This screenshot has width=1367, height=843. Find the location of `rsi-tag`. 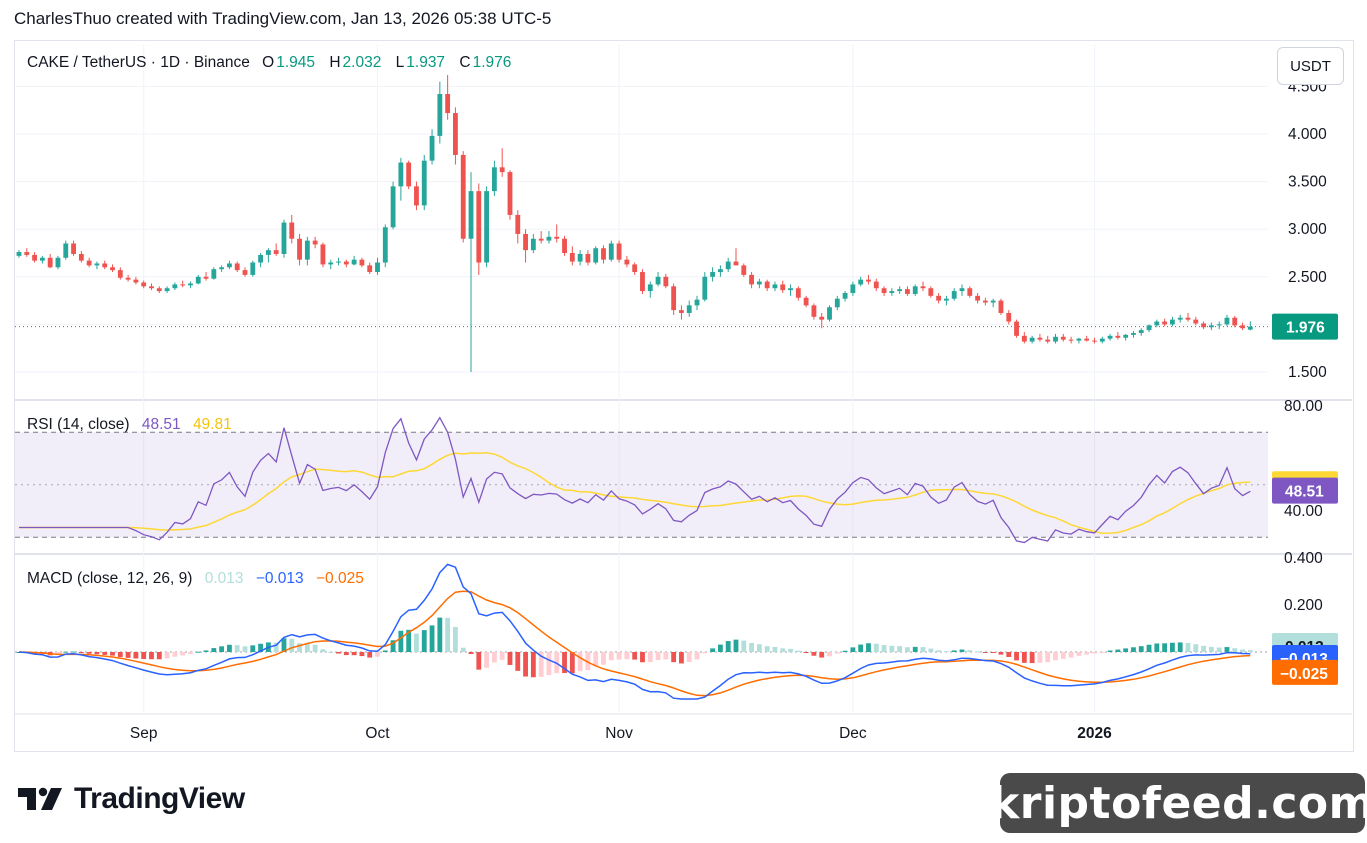

rsi-tag is located at coordinates (1305, 490).